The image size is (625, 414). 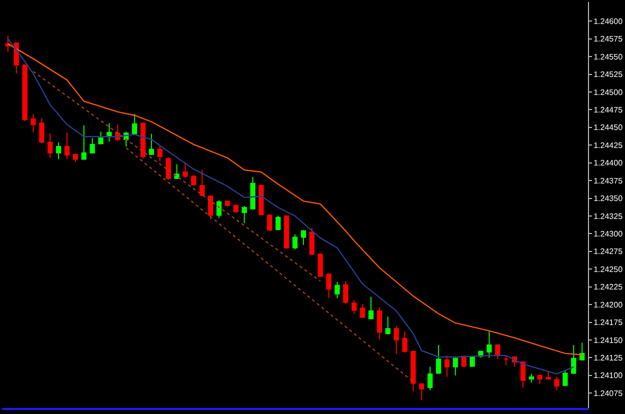 What do you see at coordinates (609, 340) in the screenshot?
I see `y-tick-label: 1.24150` at bounding box center [609, 340].